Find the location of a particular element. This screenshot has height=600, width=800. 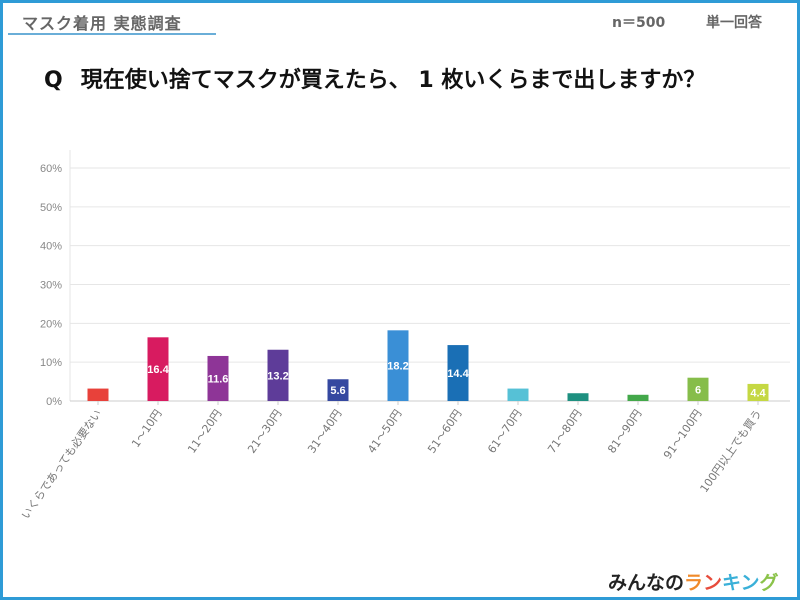

logo: みんなのランキング is located at coordinates (693, 581).